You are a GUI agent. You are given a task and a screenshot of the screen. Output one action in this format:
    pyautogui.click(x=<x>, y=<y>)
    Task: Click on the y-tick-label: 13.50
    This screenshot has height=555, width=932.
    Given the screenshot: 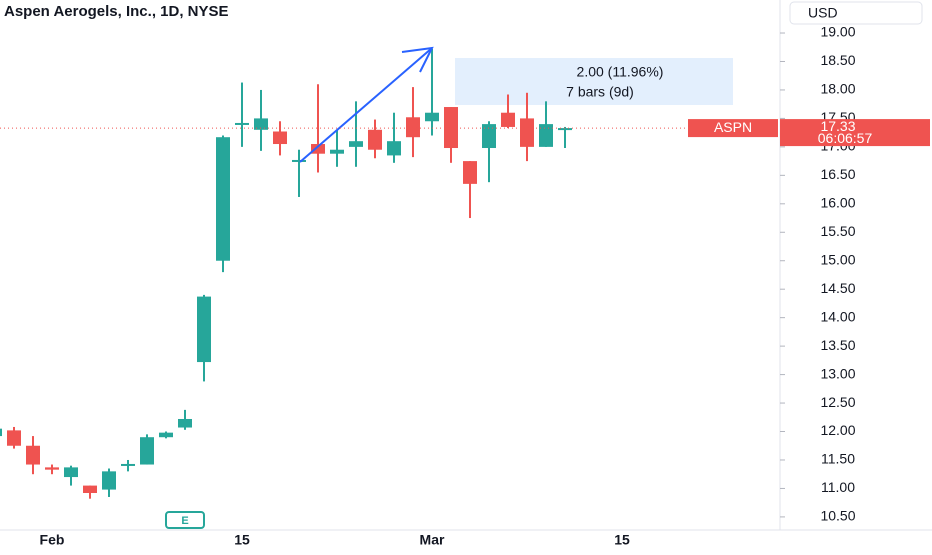 What is the action you would take?
    pyautogui.click(x=837, y=345)
    